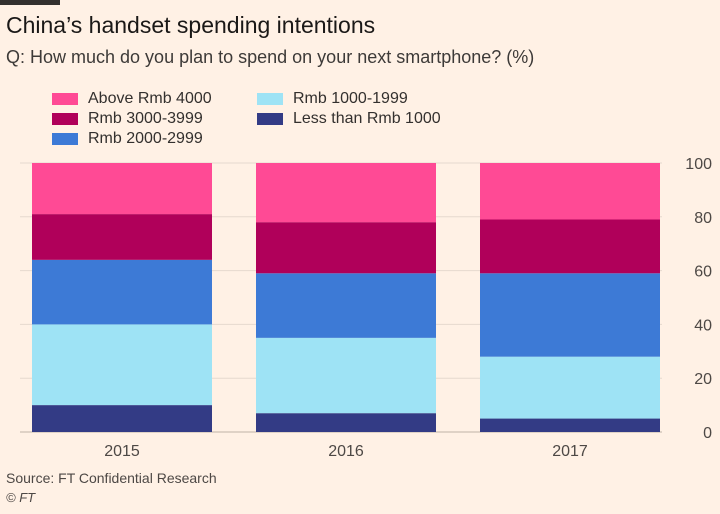 The width and height of the screenshot is (720, 514). I want to click on x-tick-label: 2016, so click(346, 451).